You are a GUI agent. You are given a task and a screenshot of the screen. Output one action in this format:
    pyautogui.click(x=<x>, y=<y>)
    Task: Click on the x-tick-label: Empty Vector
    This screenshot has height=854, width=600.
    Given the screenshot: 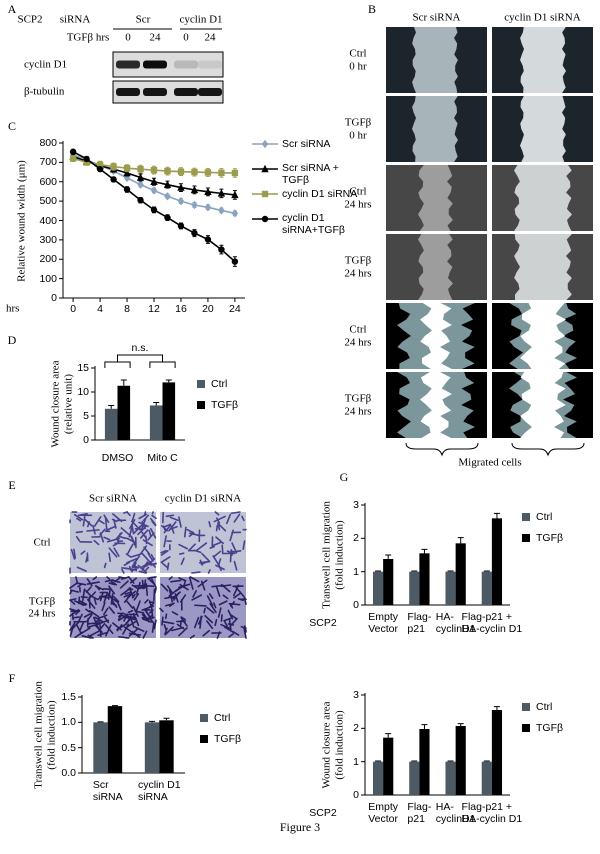 What is the action you would take?
    pyautogui.click(x=383, y=812)
    